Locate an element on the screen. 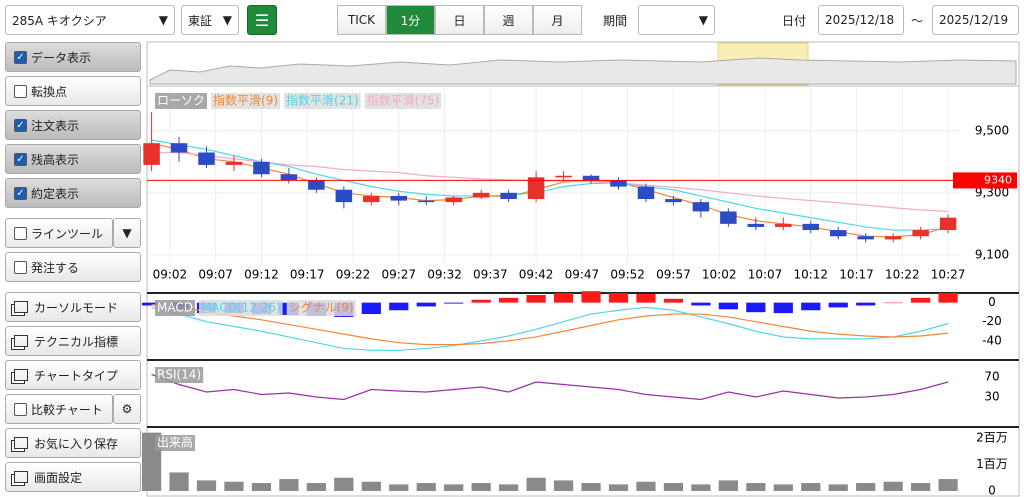 The image size is (1024, 497). legend-label: 出来高 is located at coordinates (175, 442).